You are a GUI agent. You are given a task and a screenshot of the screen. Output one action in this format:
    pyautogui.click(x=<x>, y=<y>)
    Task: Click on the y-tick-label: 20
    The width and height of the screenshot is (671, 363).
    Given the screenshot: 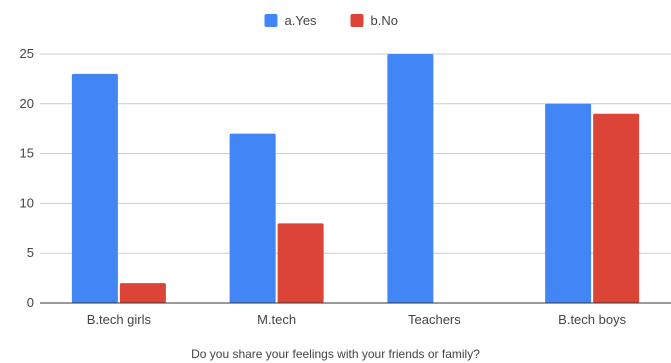 What is the action you would take?
    pyautogui.click(x=27, y=103)
    